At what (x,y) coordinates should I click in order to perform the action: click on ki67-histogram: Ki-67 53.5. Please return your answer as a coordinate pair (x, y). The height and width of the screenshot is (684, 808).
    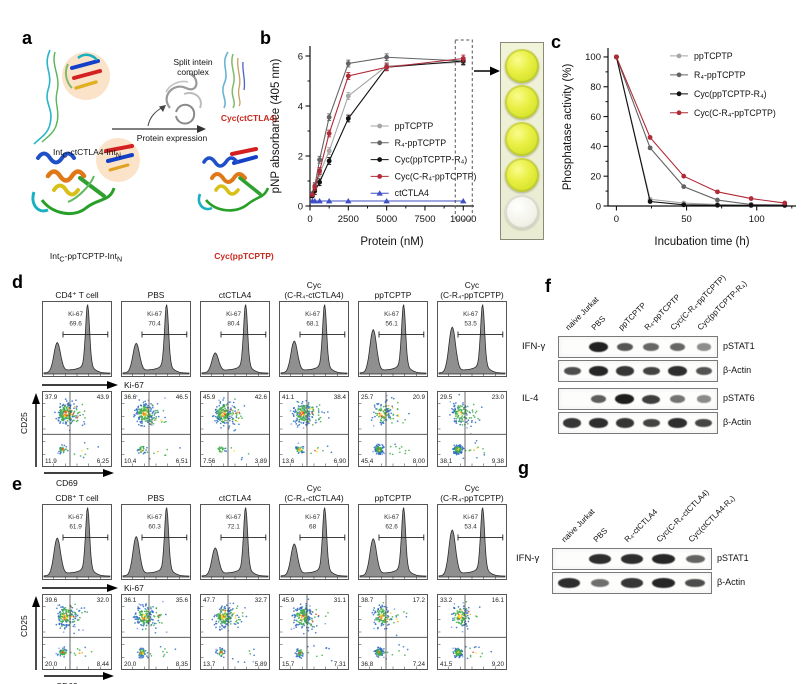
    Looking at the image, I should click on (472, 339).